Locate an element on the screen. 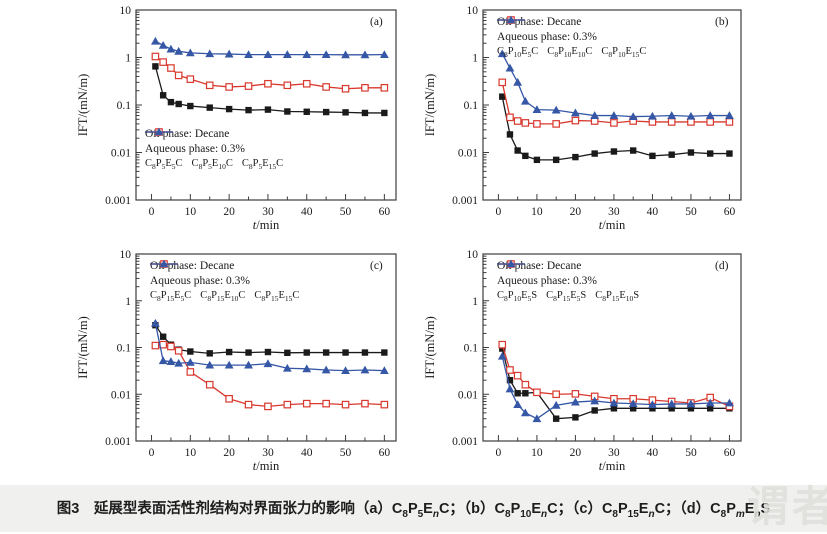 This screenshot has width=827, height=534. svg-text: 50 is located at coordinates (346, 453).